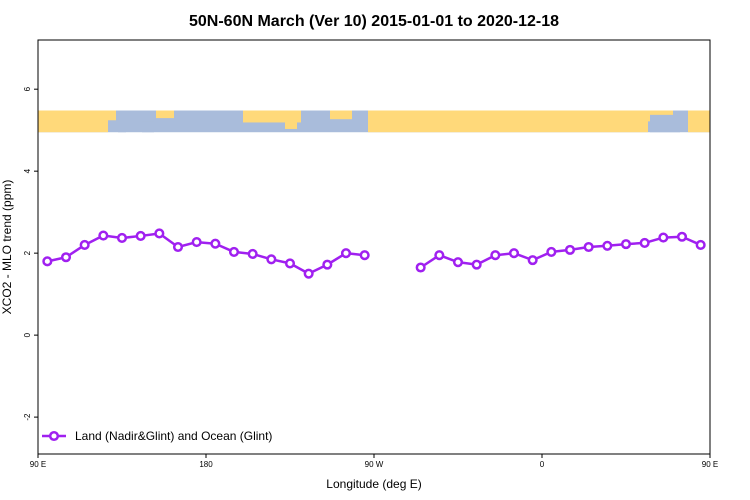 Image resolution: width=750 pixels, height=500 pixels. I want to click on x-axis: 90 E 180 90 W 0 90 E, so click(374, 461).